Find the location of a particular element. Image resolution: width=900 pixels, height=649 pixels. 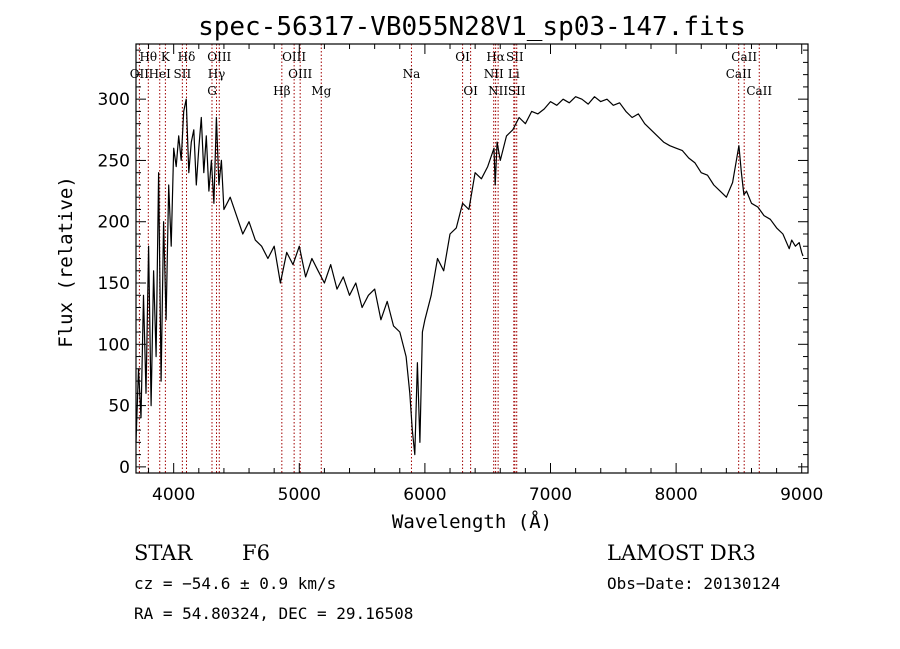

survey-name: LAMOST DR3 is located at coordinates (681, 553).